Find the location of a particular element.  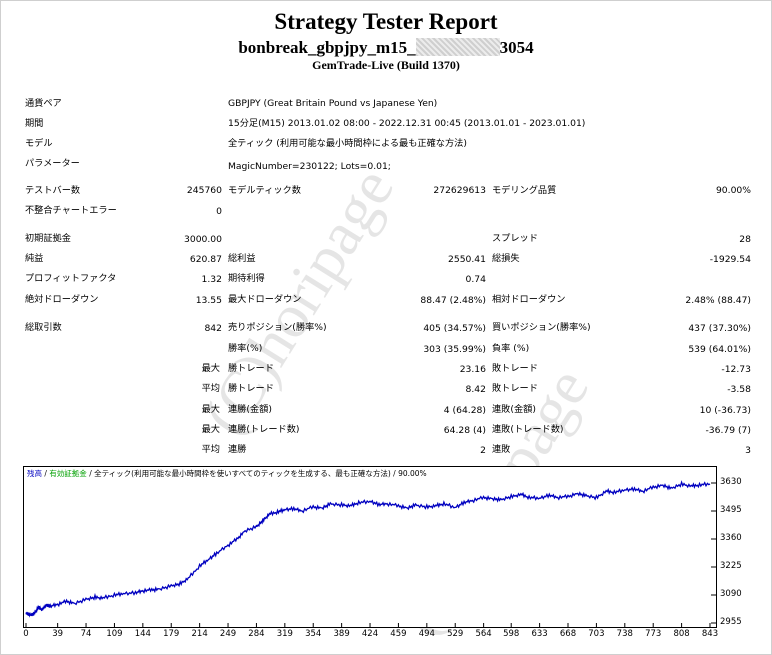

expected-value: 0.74 is located at coordinates (475, 279).